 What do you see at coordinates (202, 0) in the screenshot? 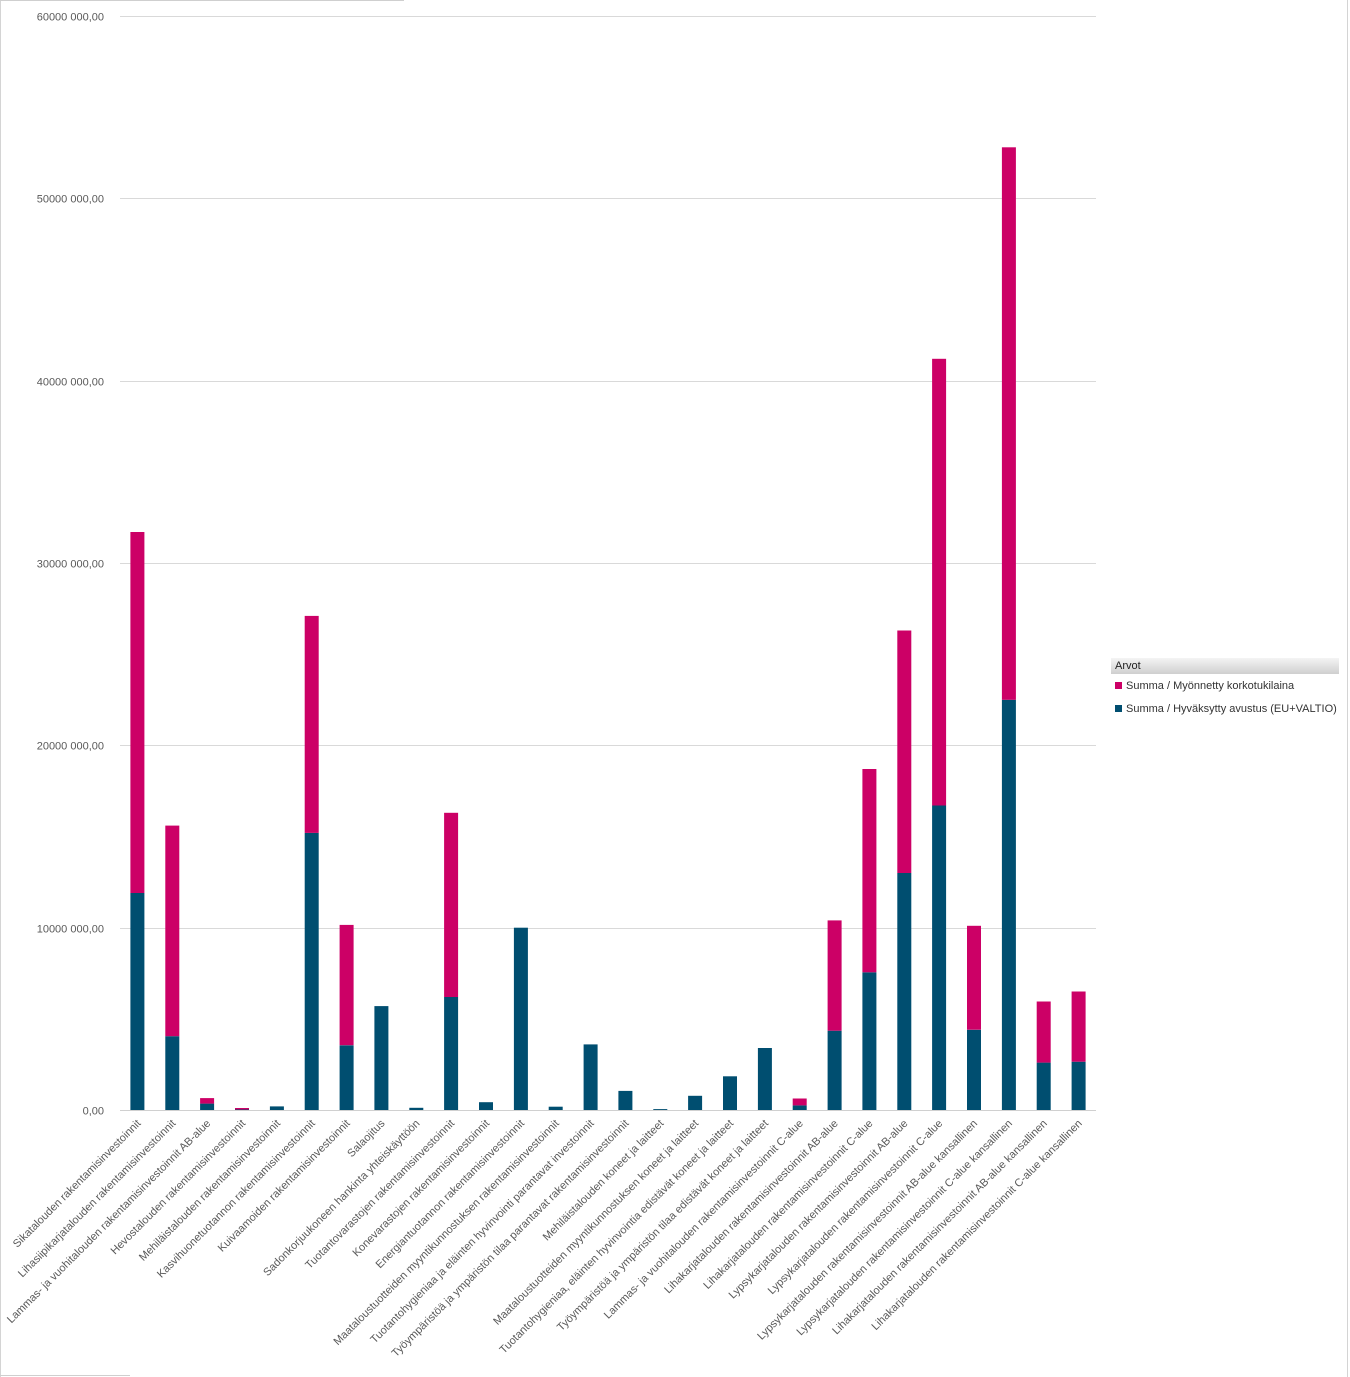
I see `chart-frame-top` at bounding box center [202, 0].